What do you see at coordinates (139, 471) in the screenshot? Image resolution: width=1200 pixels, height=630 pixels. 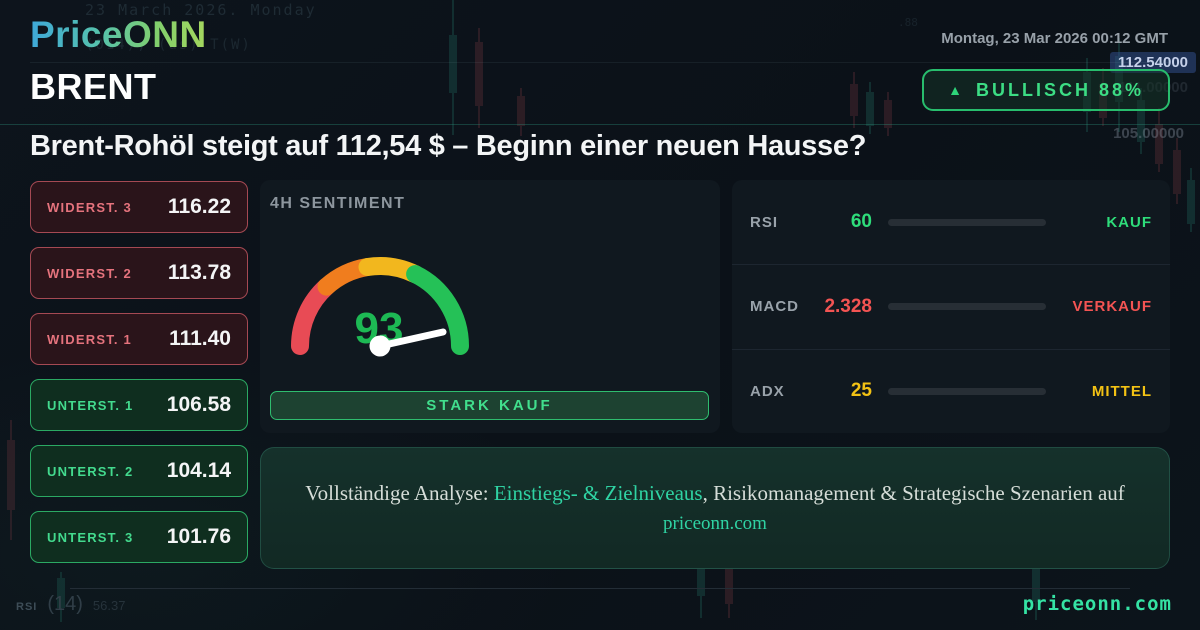 I see `support-level-2: UNTERST. 2 104.14` at bounding box center [139, 471].